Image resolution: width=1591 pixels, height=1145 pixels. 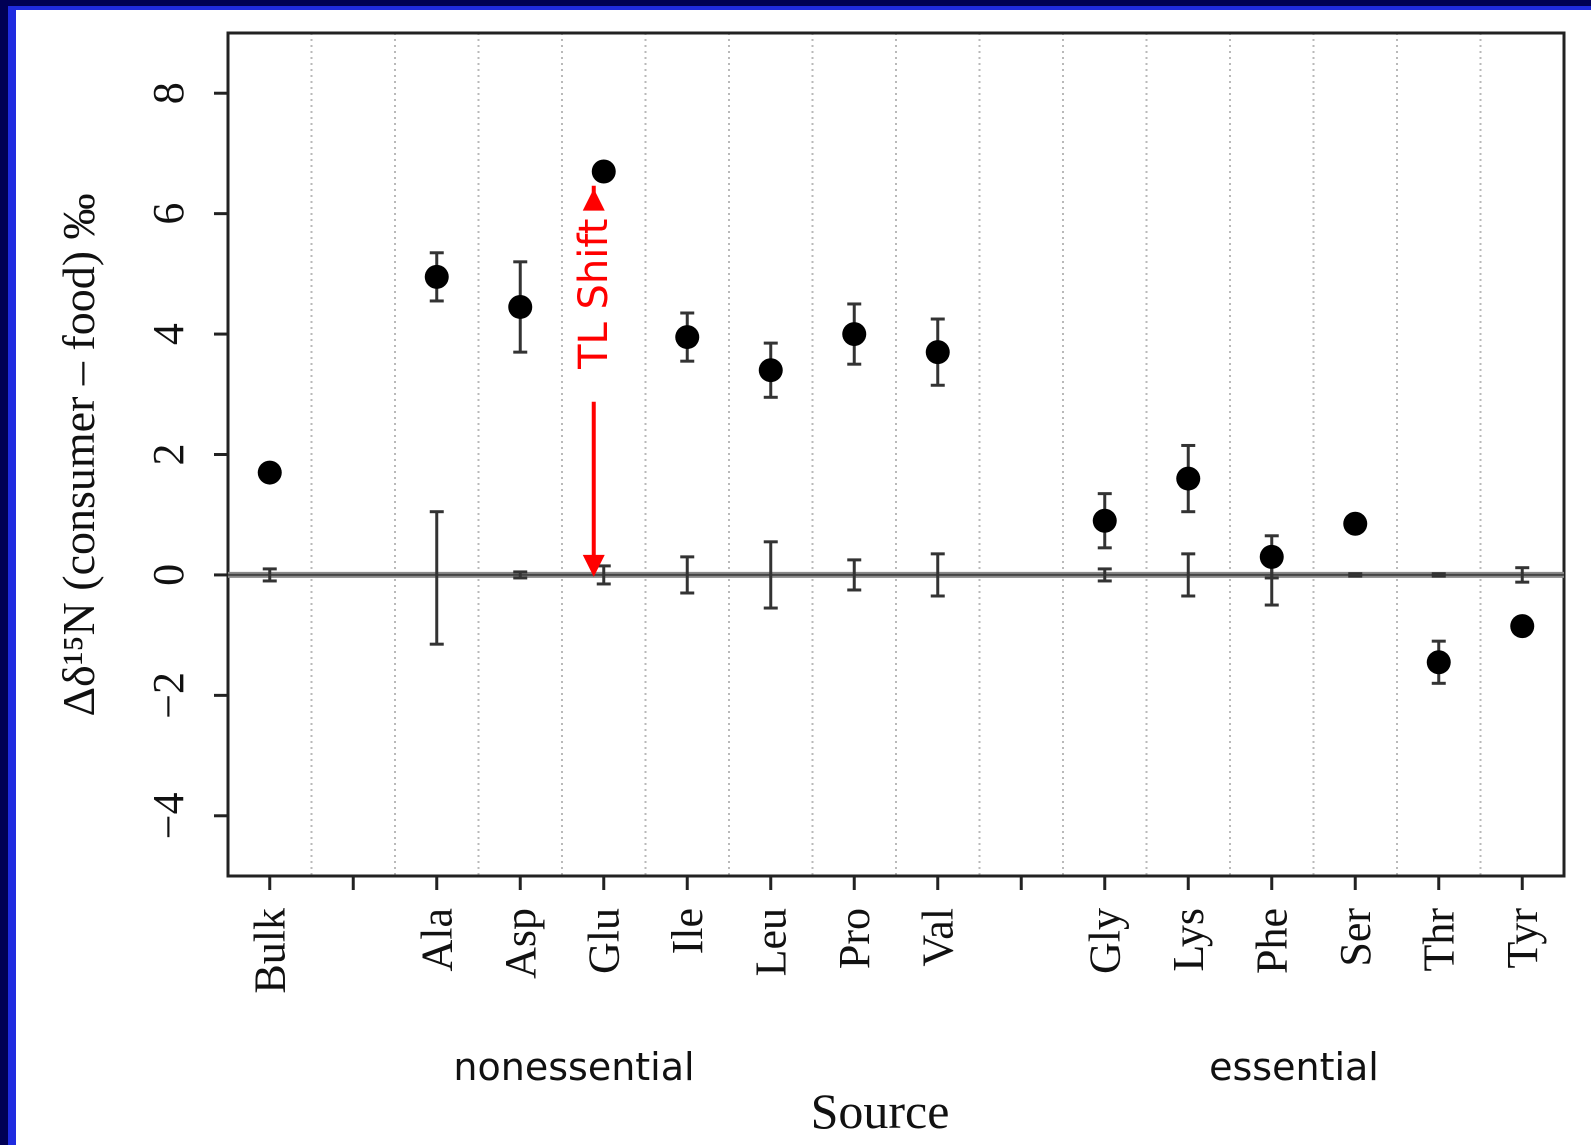 I want to click on x-tick-label: Gly, so click(x=1104, y=941).